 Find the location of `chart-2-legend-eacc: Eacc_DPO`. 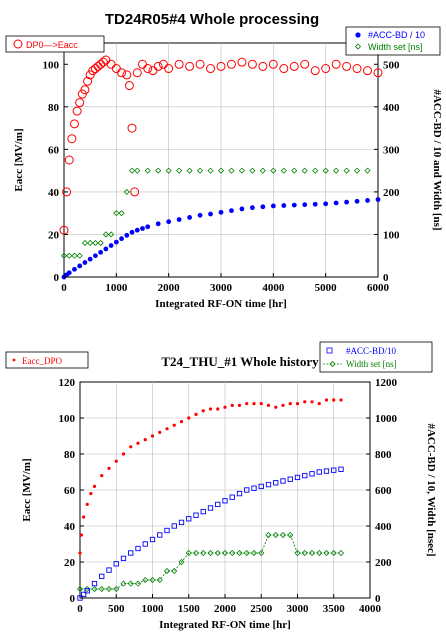

chart-2-legend-eacc: Eacc_DPO is located at coordinates (42, 361).